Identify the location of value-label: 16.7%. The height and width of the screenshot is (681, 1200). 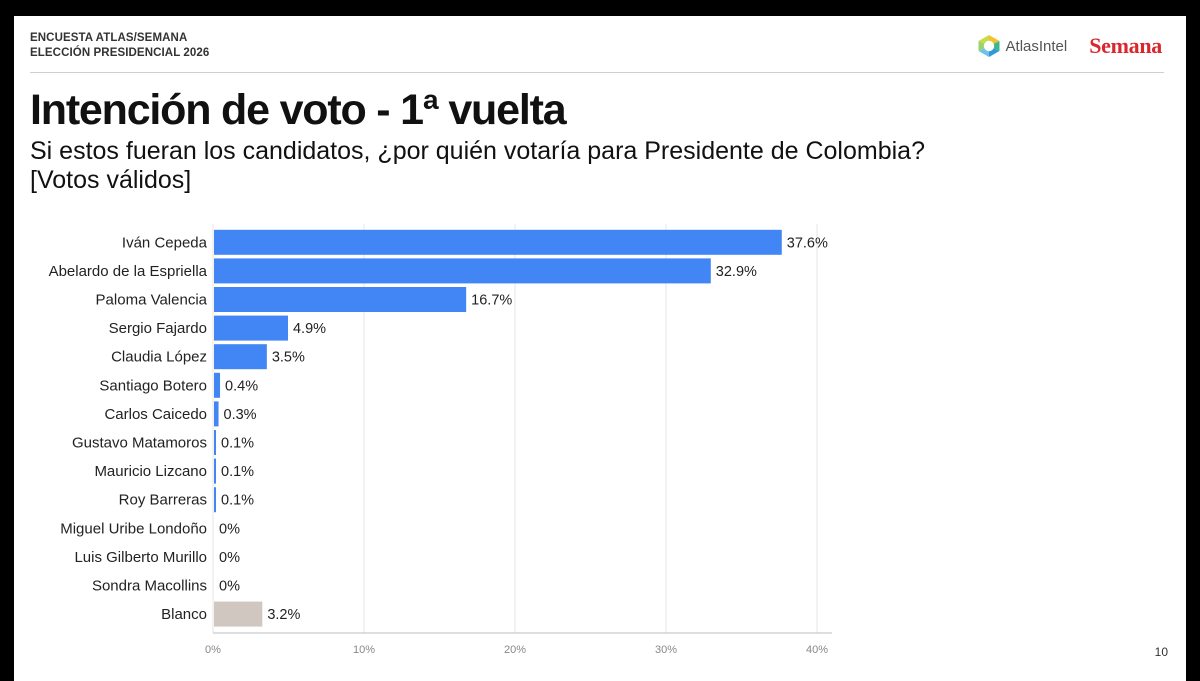
(491, 301).